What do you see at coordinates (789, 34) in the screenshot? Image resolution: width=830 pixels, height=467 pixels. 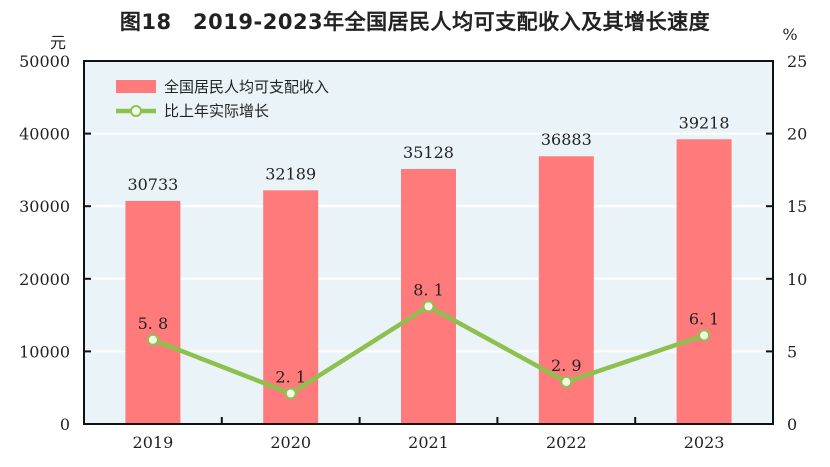 I see `y-right-unit: %` at bounding box center [789, 34].